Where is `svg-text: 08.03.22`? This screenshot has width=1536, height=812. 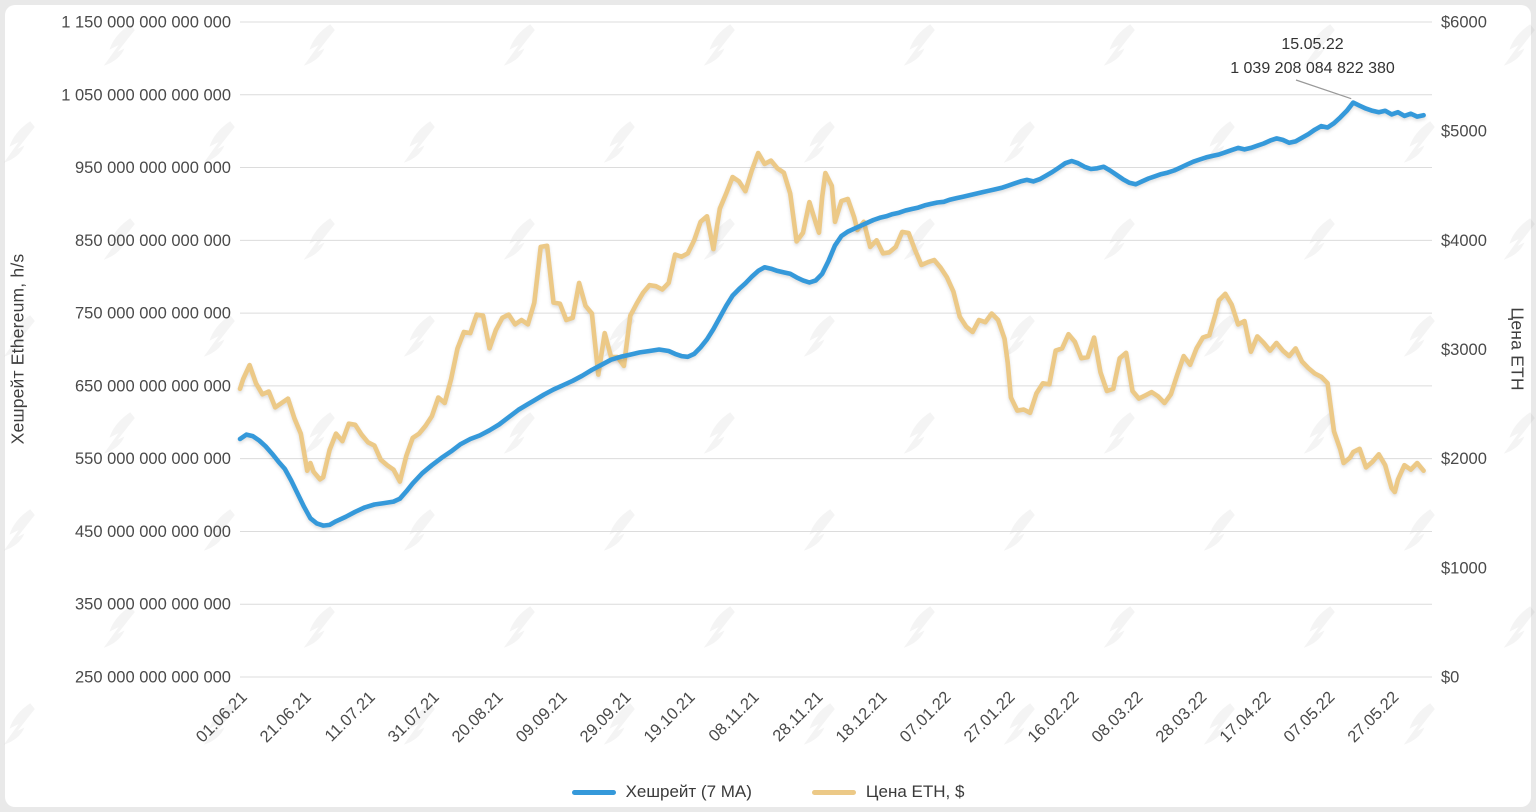
svg-text: 08.03.22 is located at coordinates (1117, 717).